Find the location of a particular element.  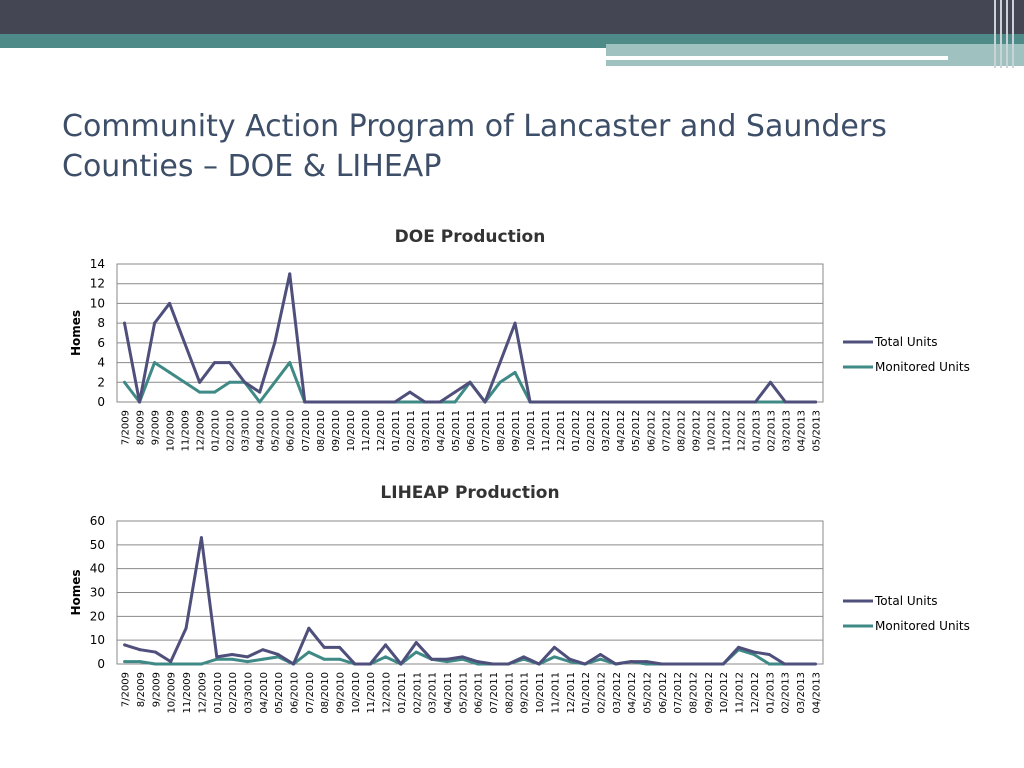

x-tick-label: 09/2011 is located at coordinates (525, 693).